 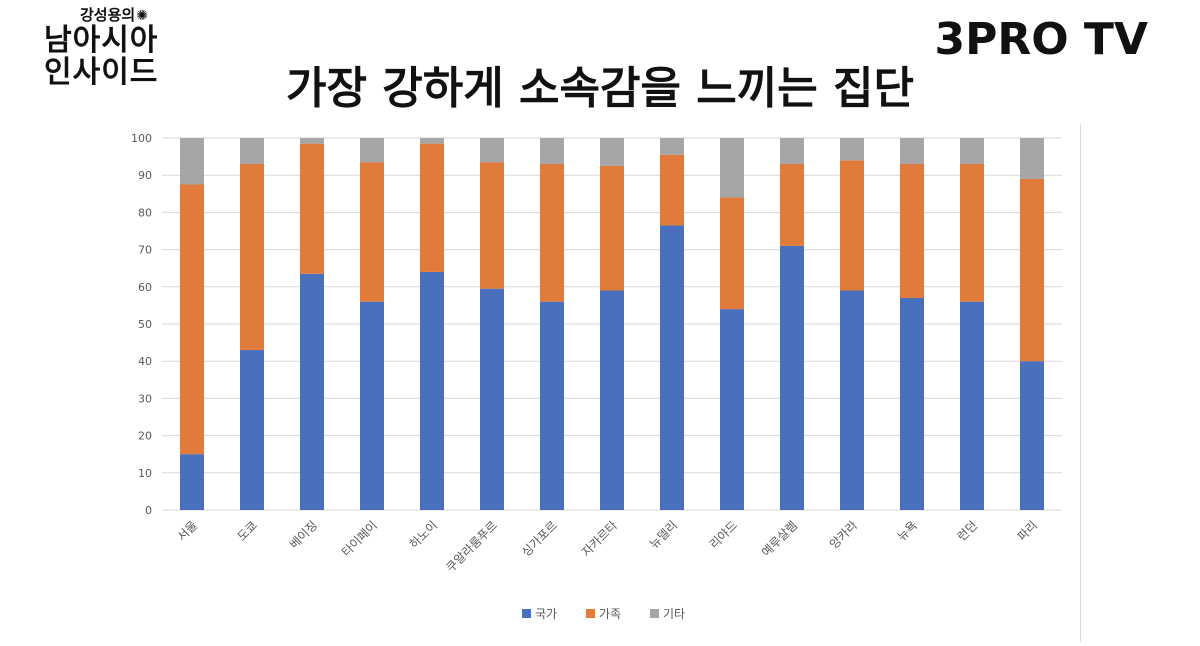 What do you see at coordinates (732, 409) in the screenshot?
I see `bar-국가-리야드` at bounding box center [732, 409].